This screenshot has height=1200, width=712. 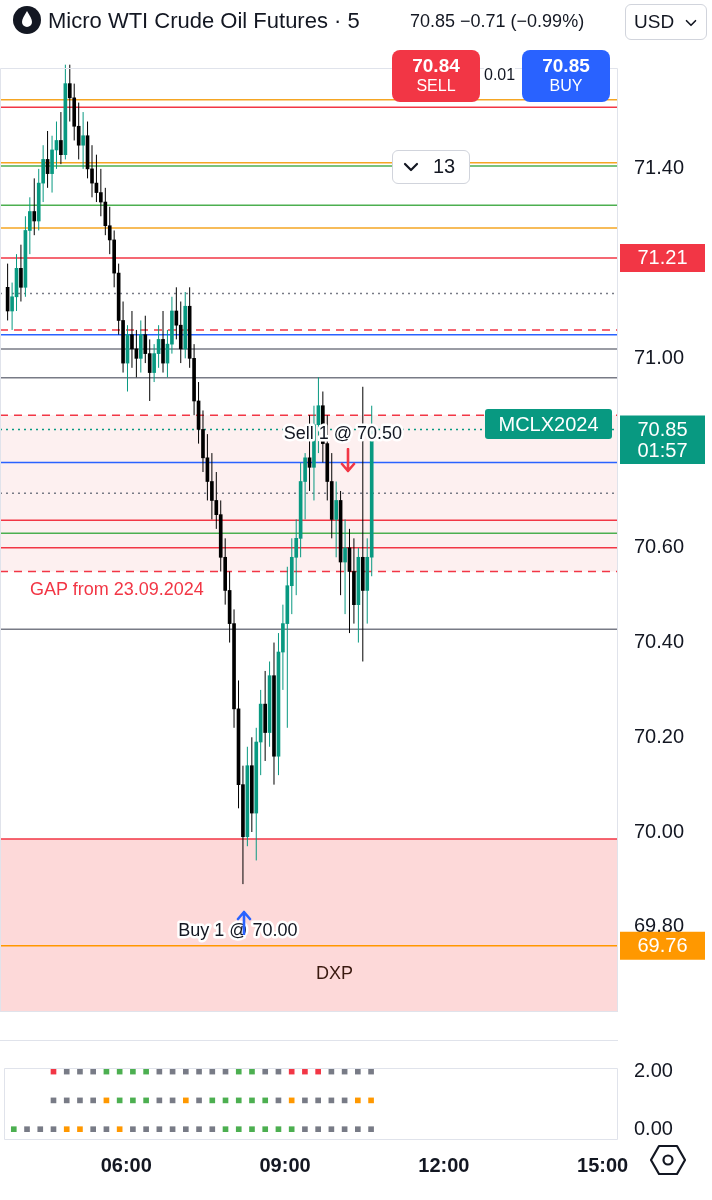 I want to click on annotation: 0.01, so click(x=500, y=75).